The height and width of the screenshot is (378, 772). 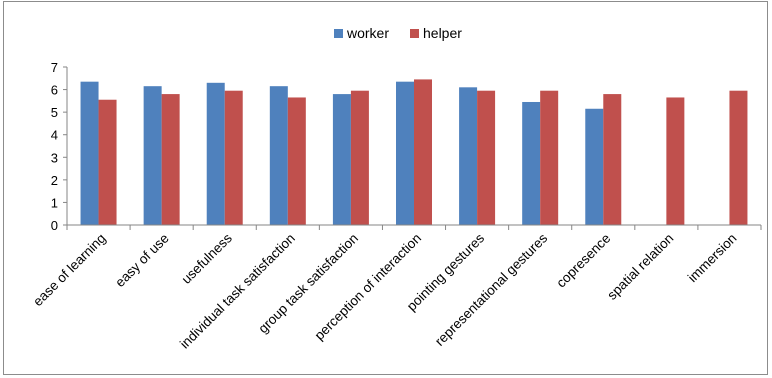 What do you see at coordinates (141, 260) in the screenshot?
I see `x-tick-label: easy of use` at bounding box center [141, 260].